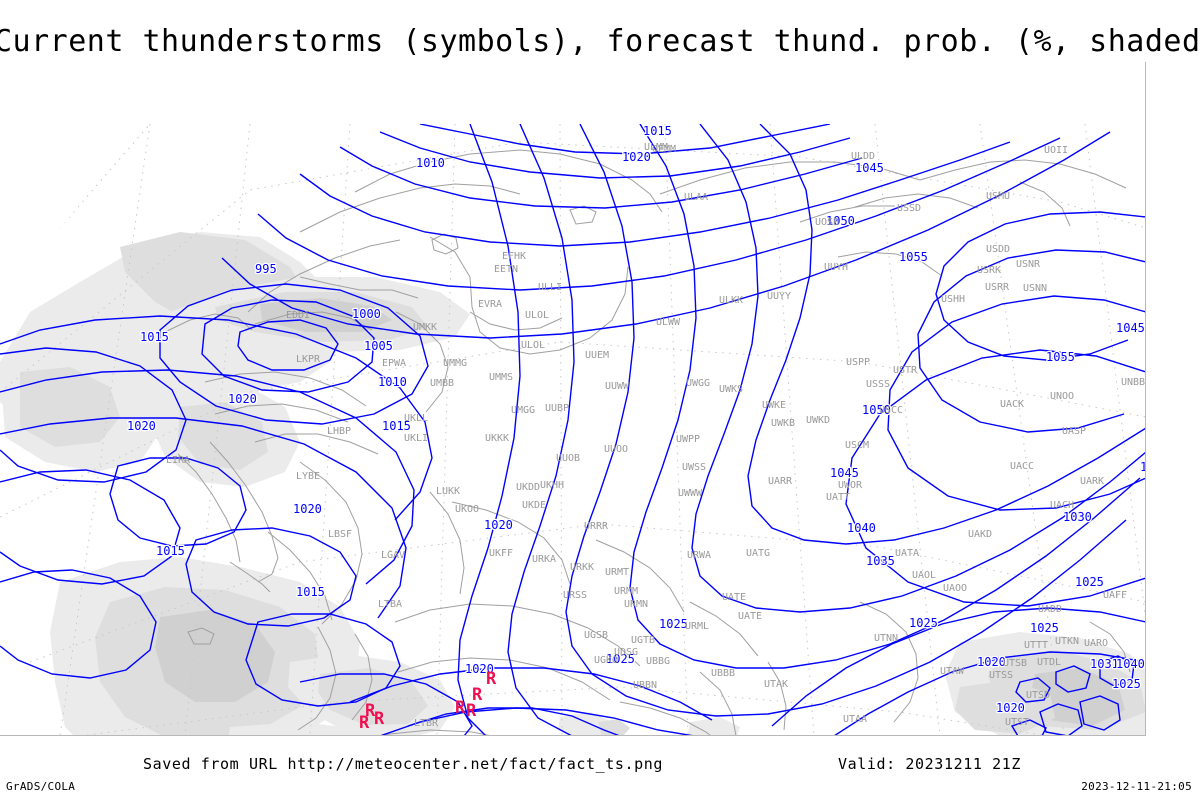  Describe the element at coordinates (1136, 786) in the screenshot. I see `generation-timestamp: 2023-12-11-21:05` at that location.